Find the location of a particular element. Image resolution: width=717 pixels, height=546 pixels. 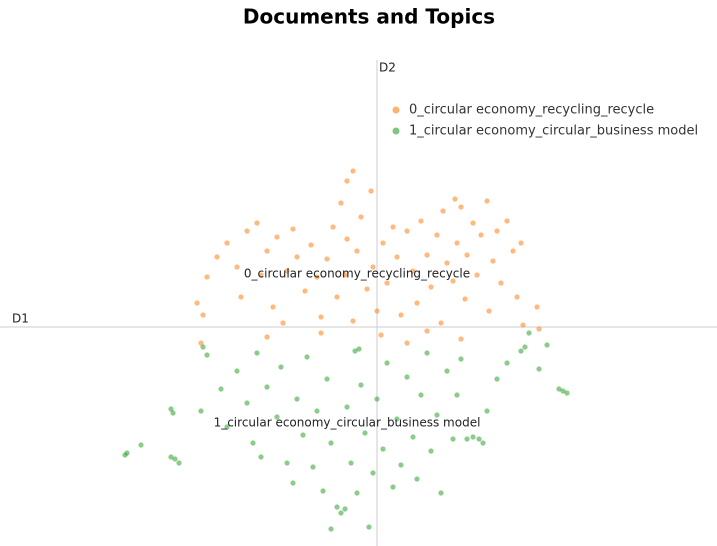

topic-label: 0_circular economy_recycling_recycle is located at coordinates (357, 274).